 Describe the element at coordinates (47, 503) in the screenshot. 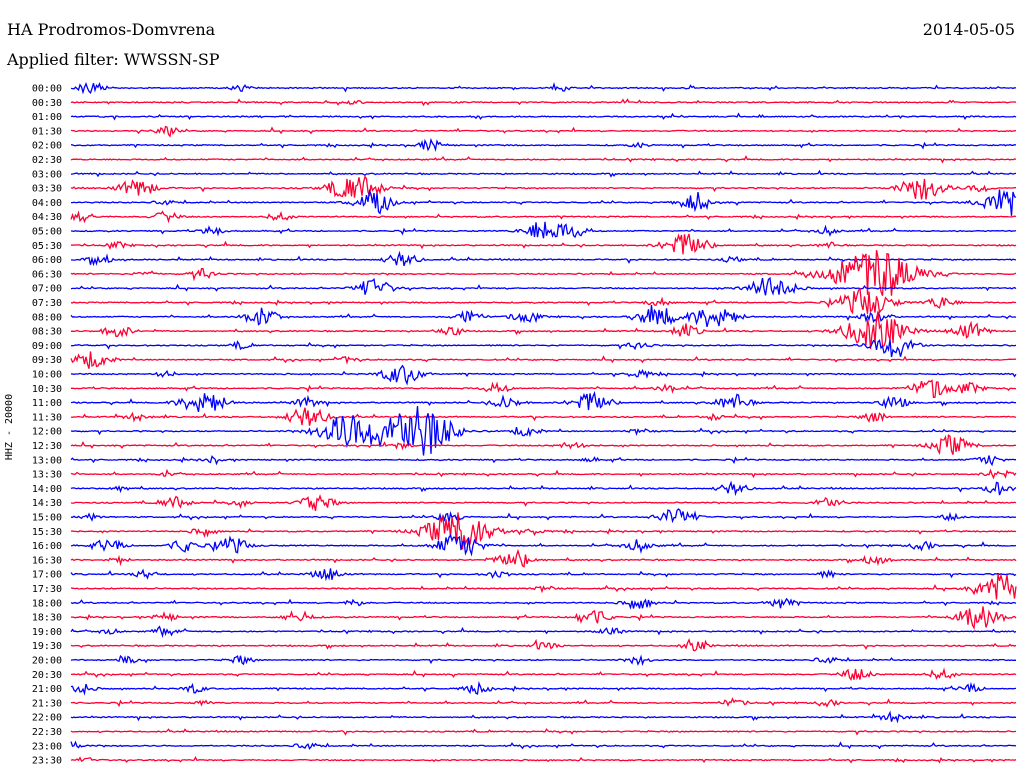

I see `row-tick-label: 14:30` at that location.